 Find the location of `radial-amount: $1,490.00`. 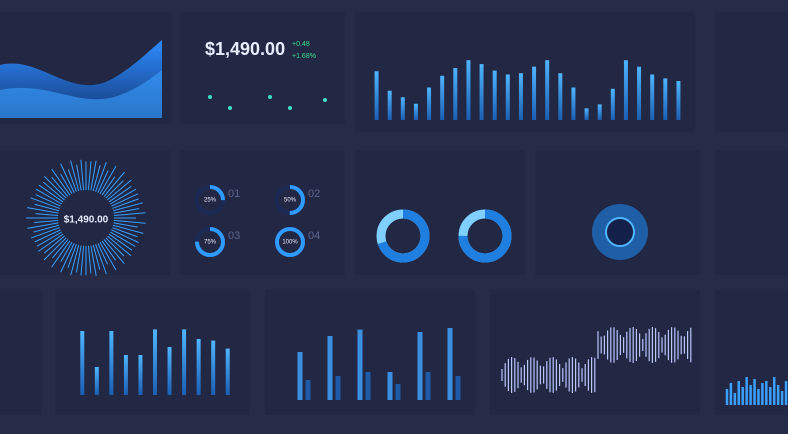

radial-amount: $1,490.00 is located at coordinates (86, 220).